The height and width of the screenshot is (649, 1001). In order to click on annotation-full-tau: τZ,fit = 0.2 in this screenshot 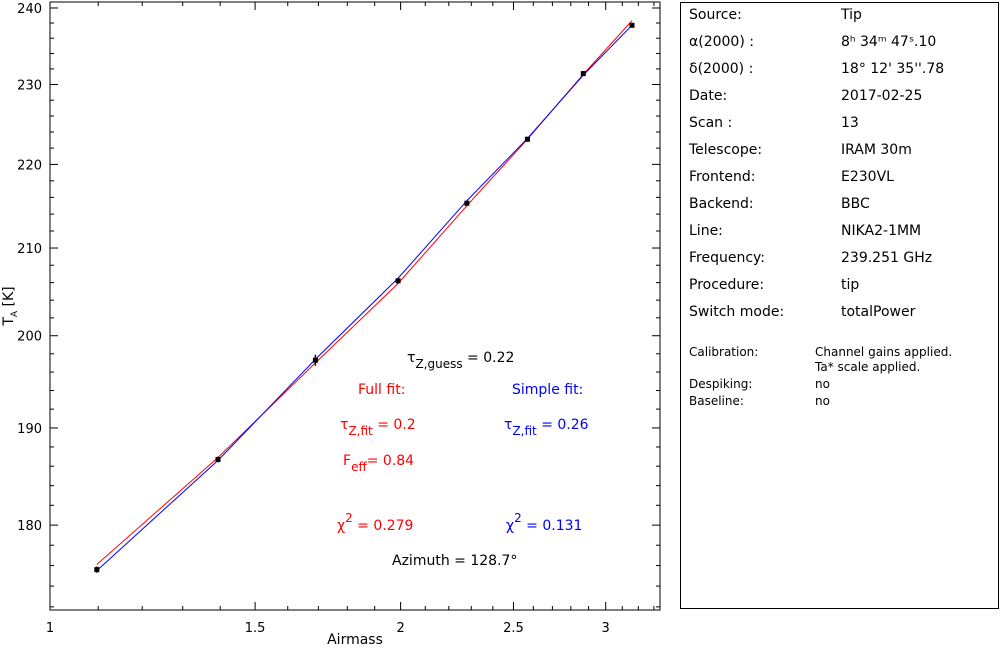, I will do `click(378, 427)`.